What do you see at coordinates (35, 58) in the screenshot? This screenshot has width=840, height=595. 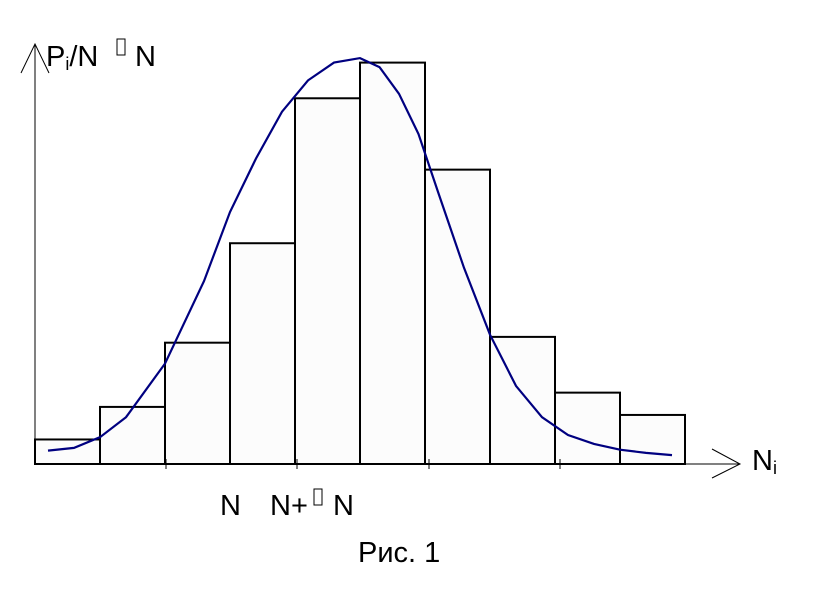 I see `y-axis-arrow` at bounding box center [35, 58].